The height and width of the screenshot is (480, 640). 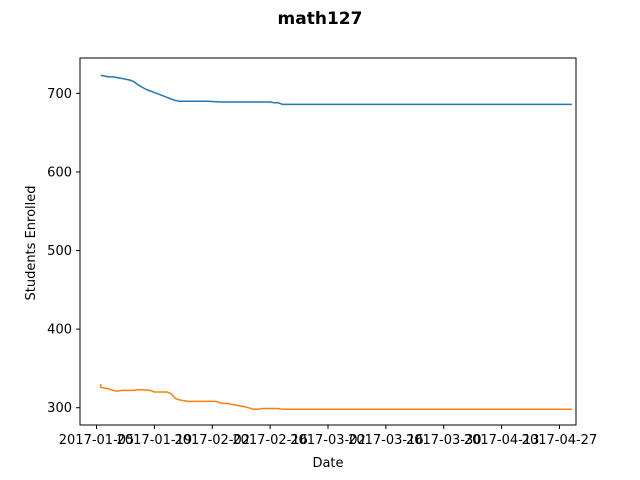 I want to click on y-tick-label: 500, so click(x=59, y=251).